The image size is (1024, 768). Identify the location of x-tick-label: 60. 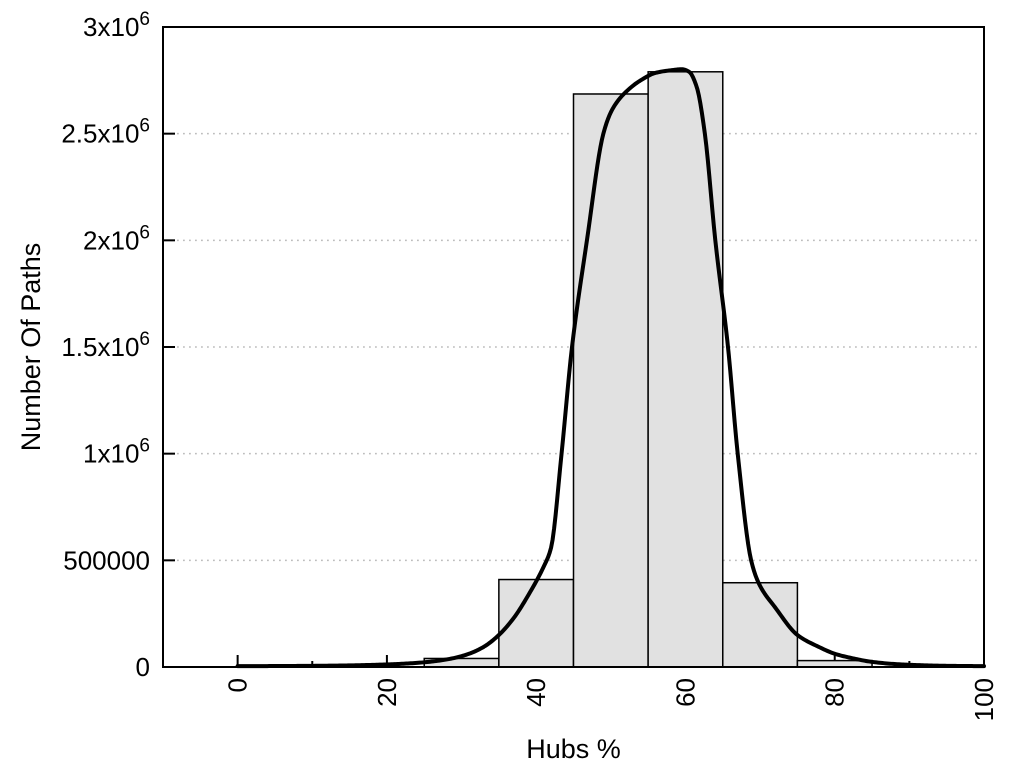
(685, 692).